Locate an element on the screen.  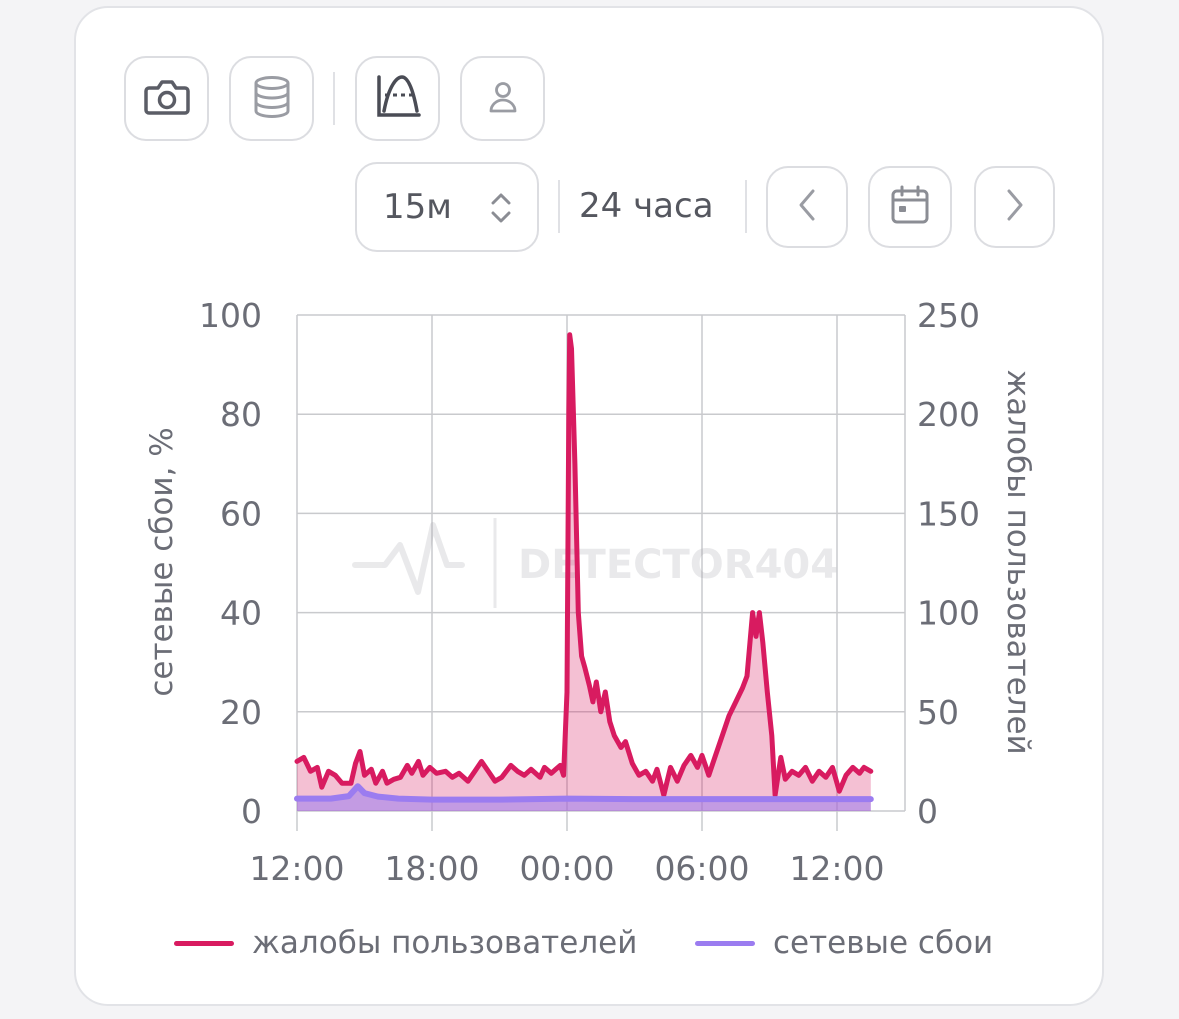
legend-swatch-complaints is located at coordinates (204, 943).